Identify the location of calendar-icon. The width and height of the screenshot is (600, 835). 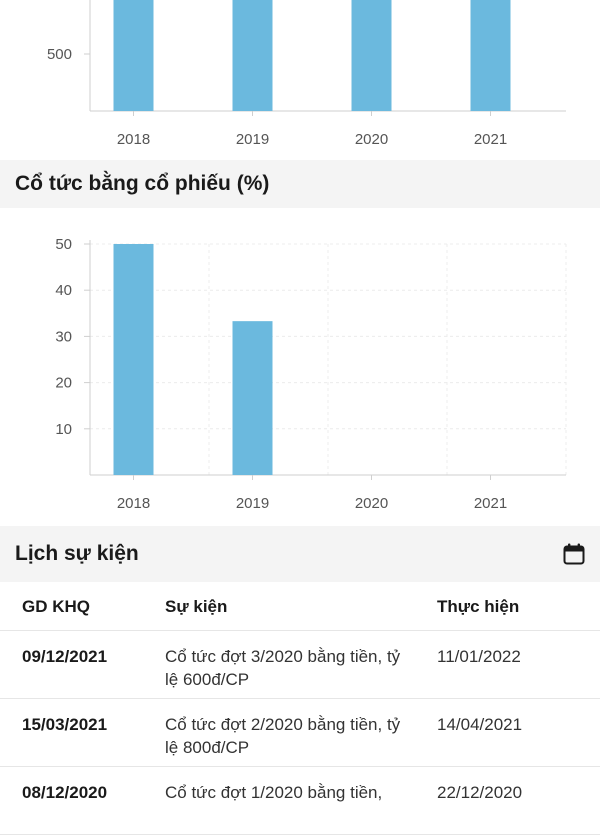
(574, 554).